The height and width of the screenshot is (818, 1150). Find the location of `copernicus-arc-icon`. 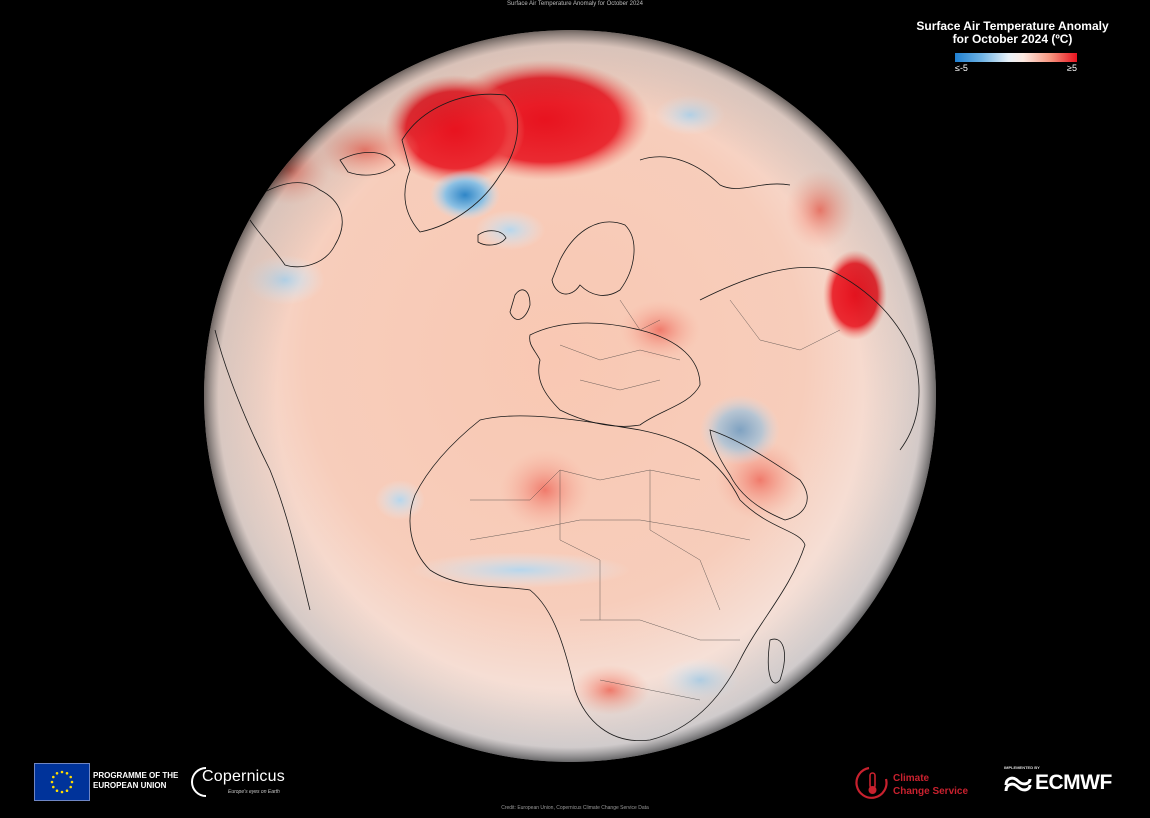

copernicus-arc-icon is located at coordinates (199, 782).